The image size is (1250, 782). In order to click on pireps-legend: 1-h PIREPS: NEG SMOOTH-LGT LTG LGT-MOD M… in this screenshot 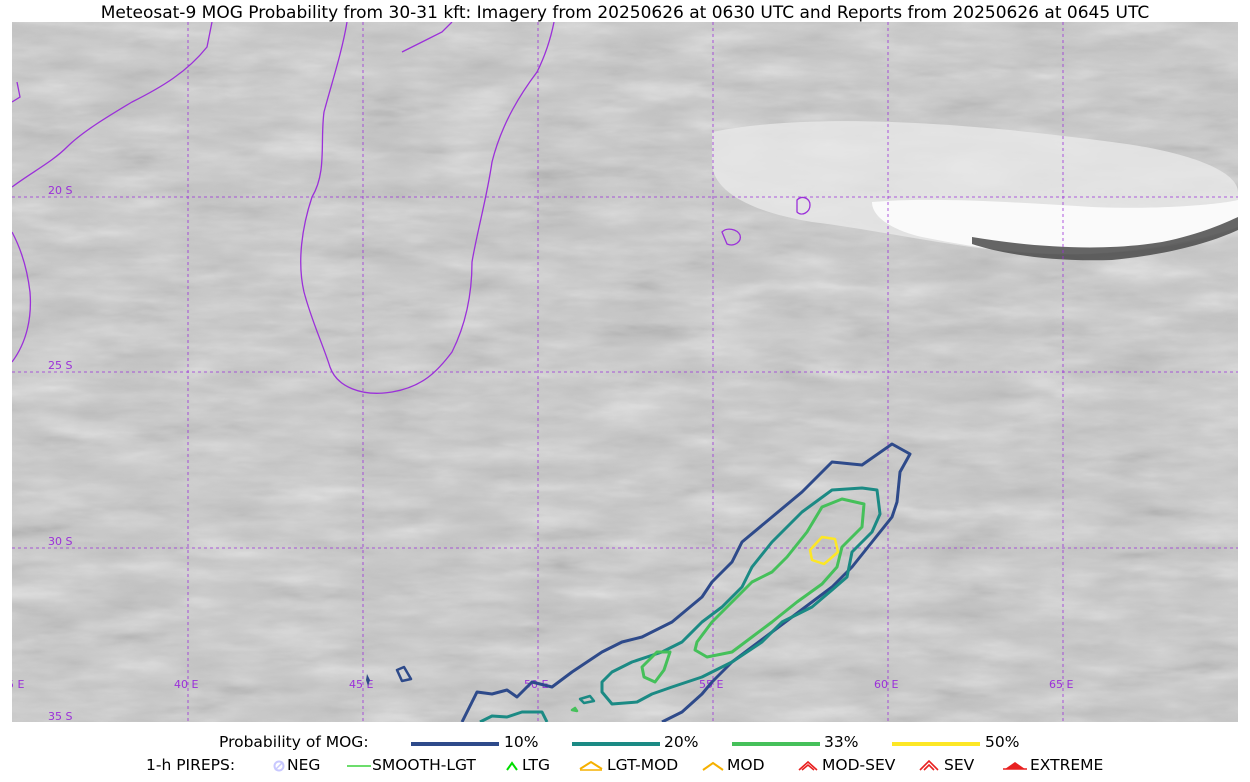, I will do `click(625, 766)`.